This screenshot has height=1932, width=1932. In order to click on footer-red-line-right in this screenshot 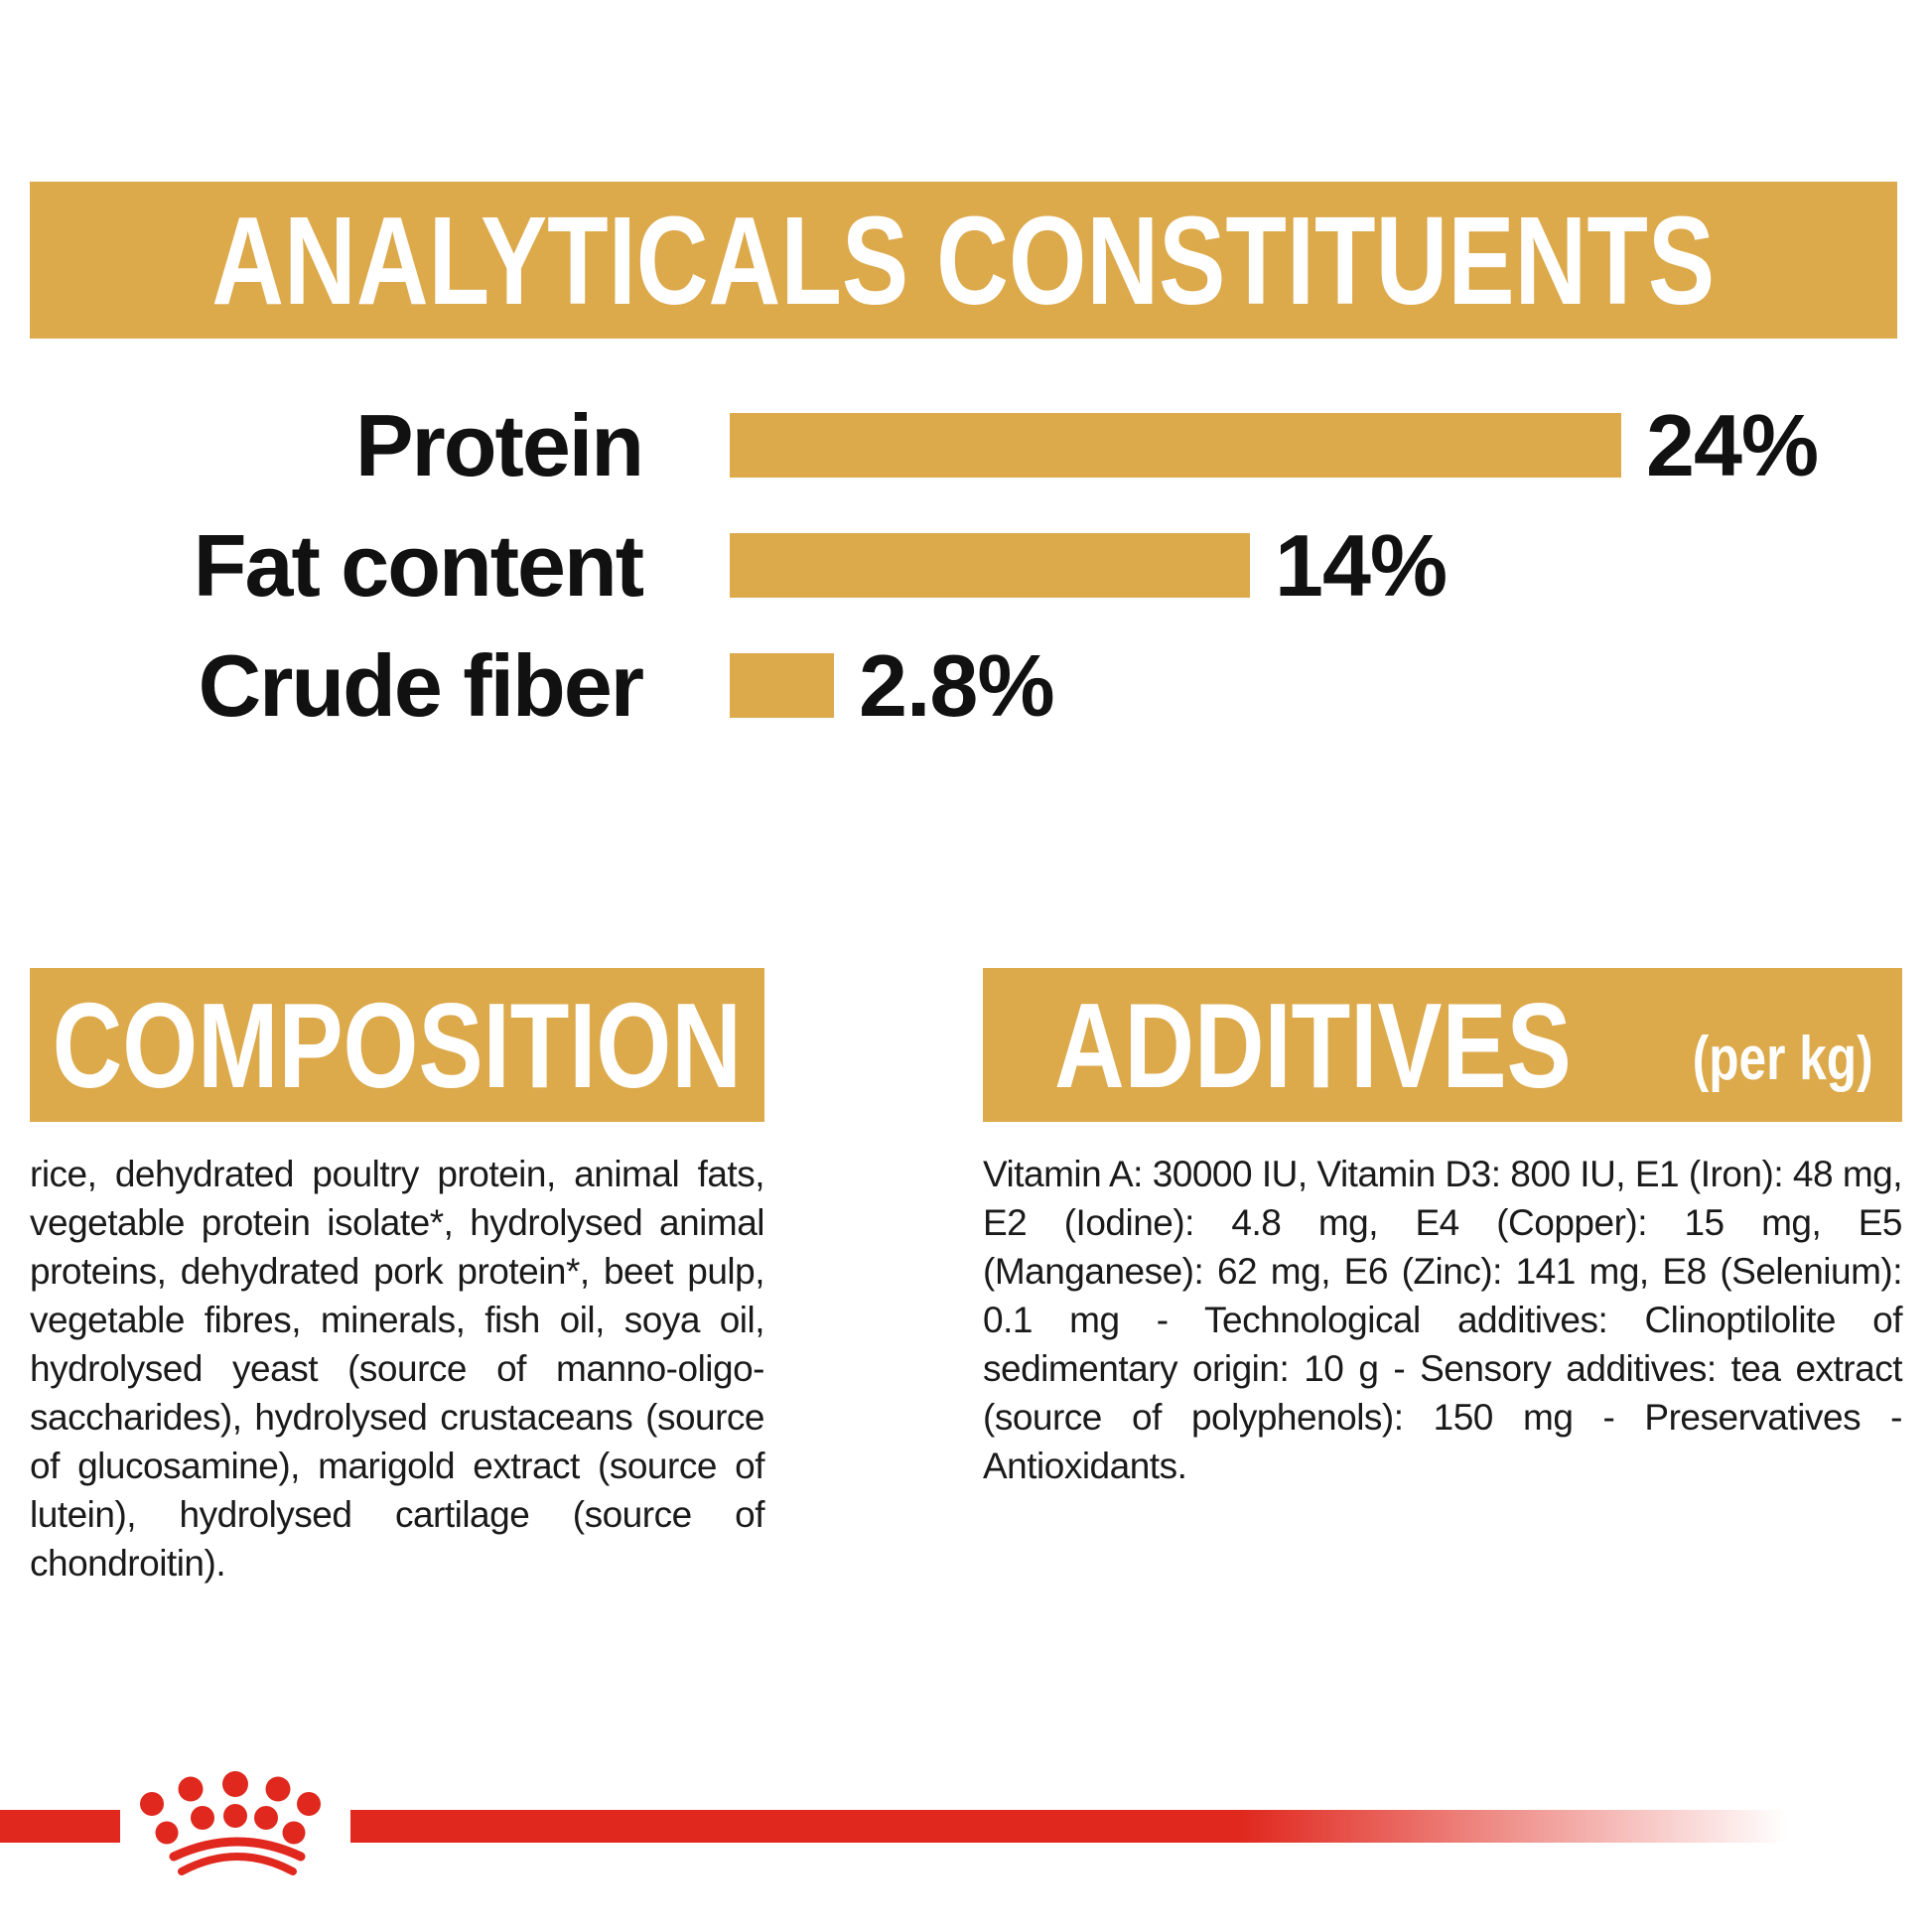, I will do `click(1069, 1827)`.